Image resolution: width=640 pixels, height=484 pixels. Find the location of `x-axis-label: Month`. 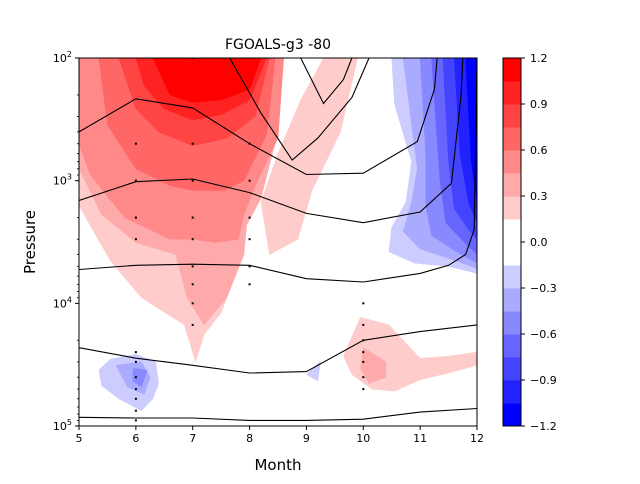

x-axis-label: Month is located at coordinates (277, 465).